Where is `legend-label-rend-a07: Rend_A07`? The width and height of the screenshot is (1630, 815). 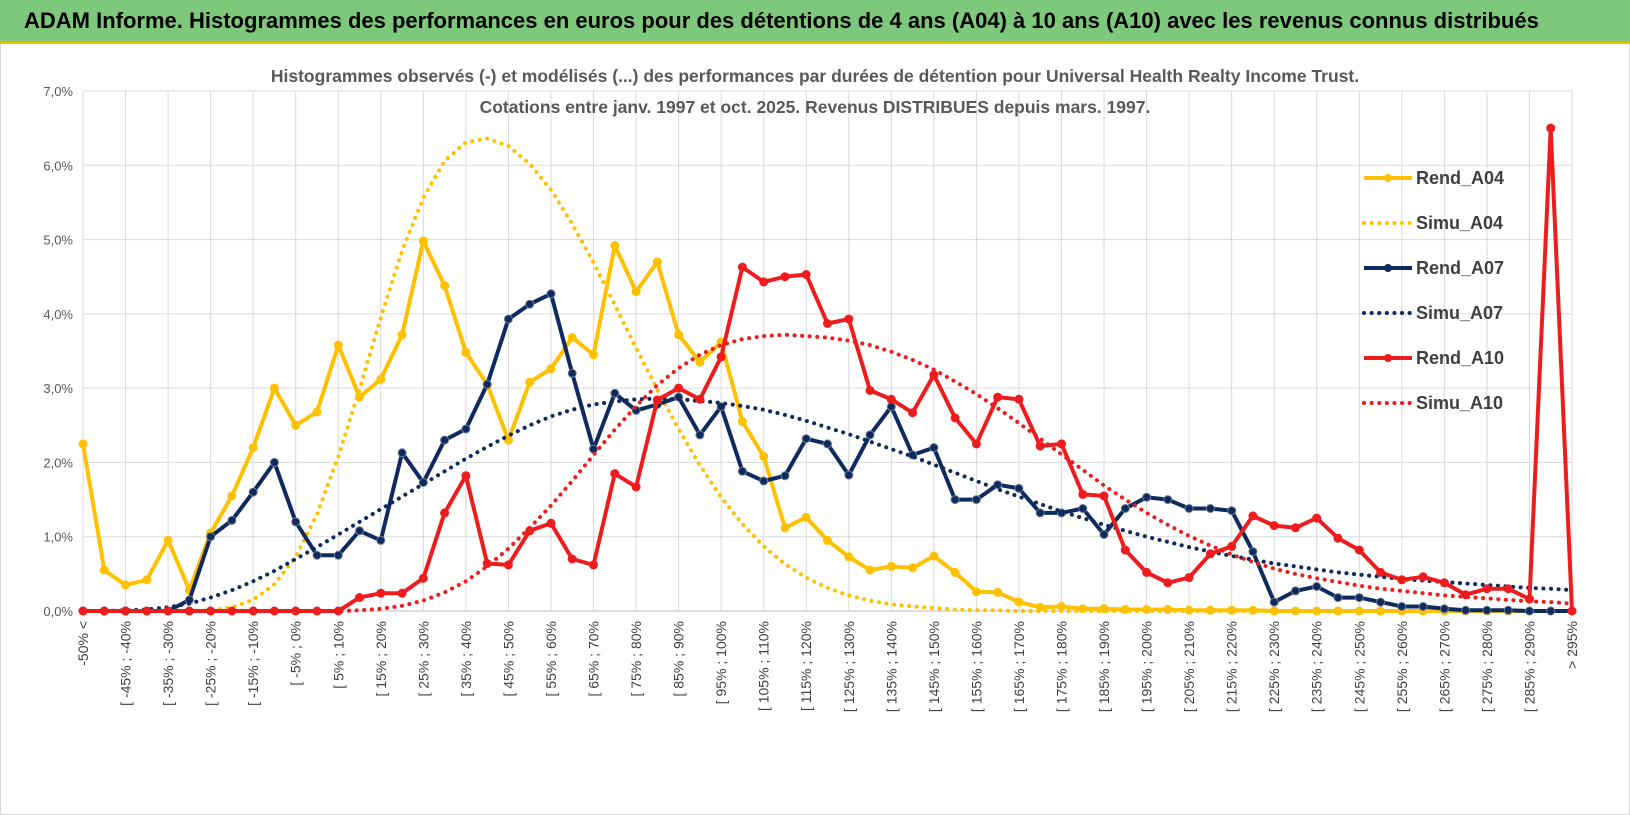 legend-label-rend-a07: Rend_A07 is located at coordinates (1460, 268).